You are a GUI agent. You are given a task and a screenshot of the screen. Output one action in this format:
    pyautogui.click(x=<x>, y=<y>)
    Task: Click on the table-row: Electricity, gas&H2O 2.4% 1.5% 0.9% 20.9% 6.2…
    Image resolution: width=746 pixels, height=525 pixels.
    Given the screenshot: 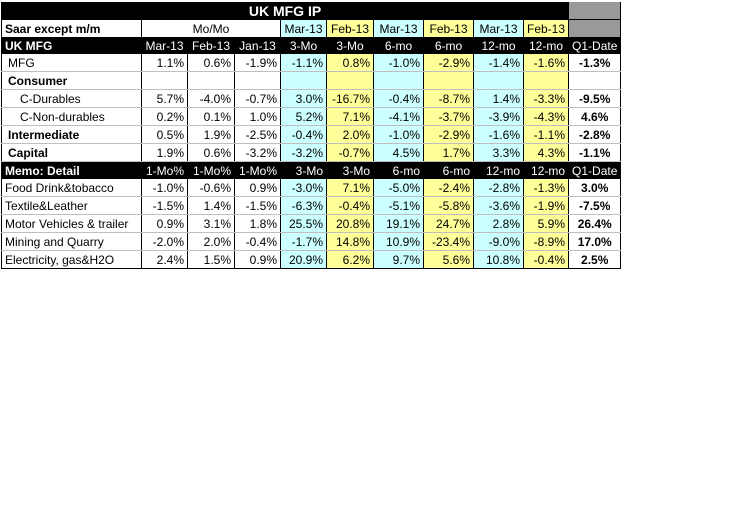 What is the action you would take?
    pyautogui.click(x=311, y=259)
    